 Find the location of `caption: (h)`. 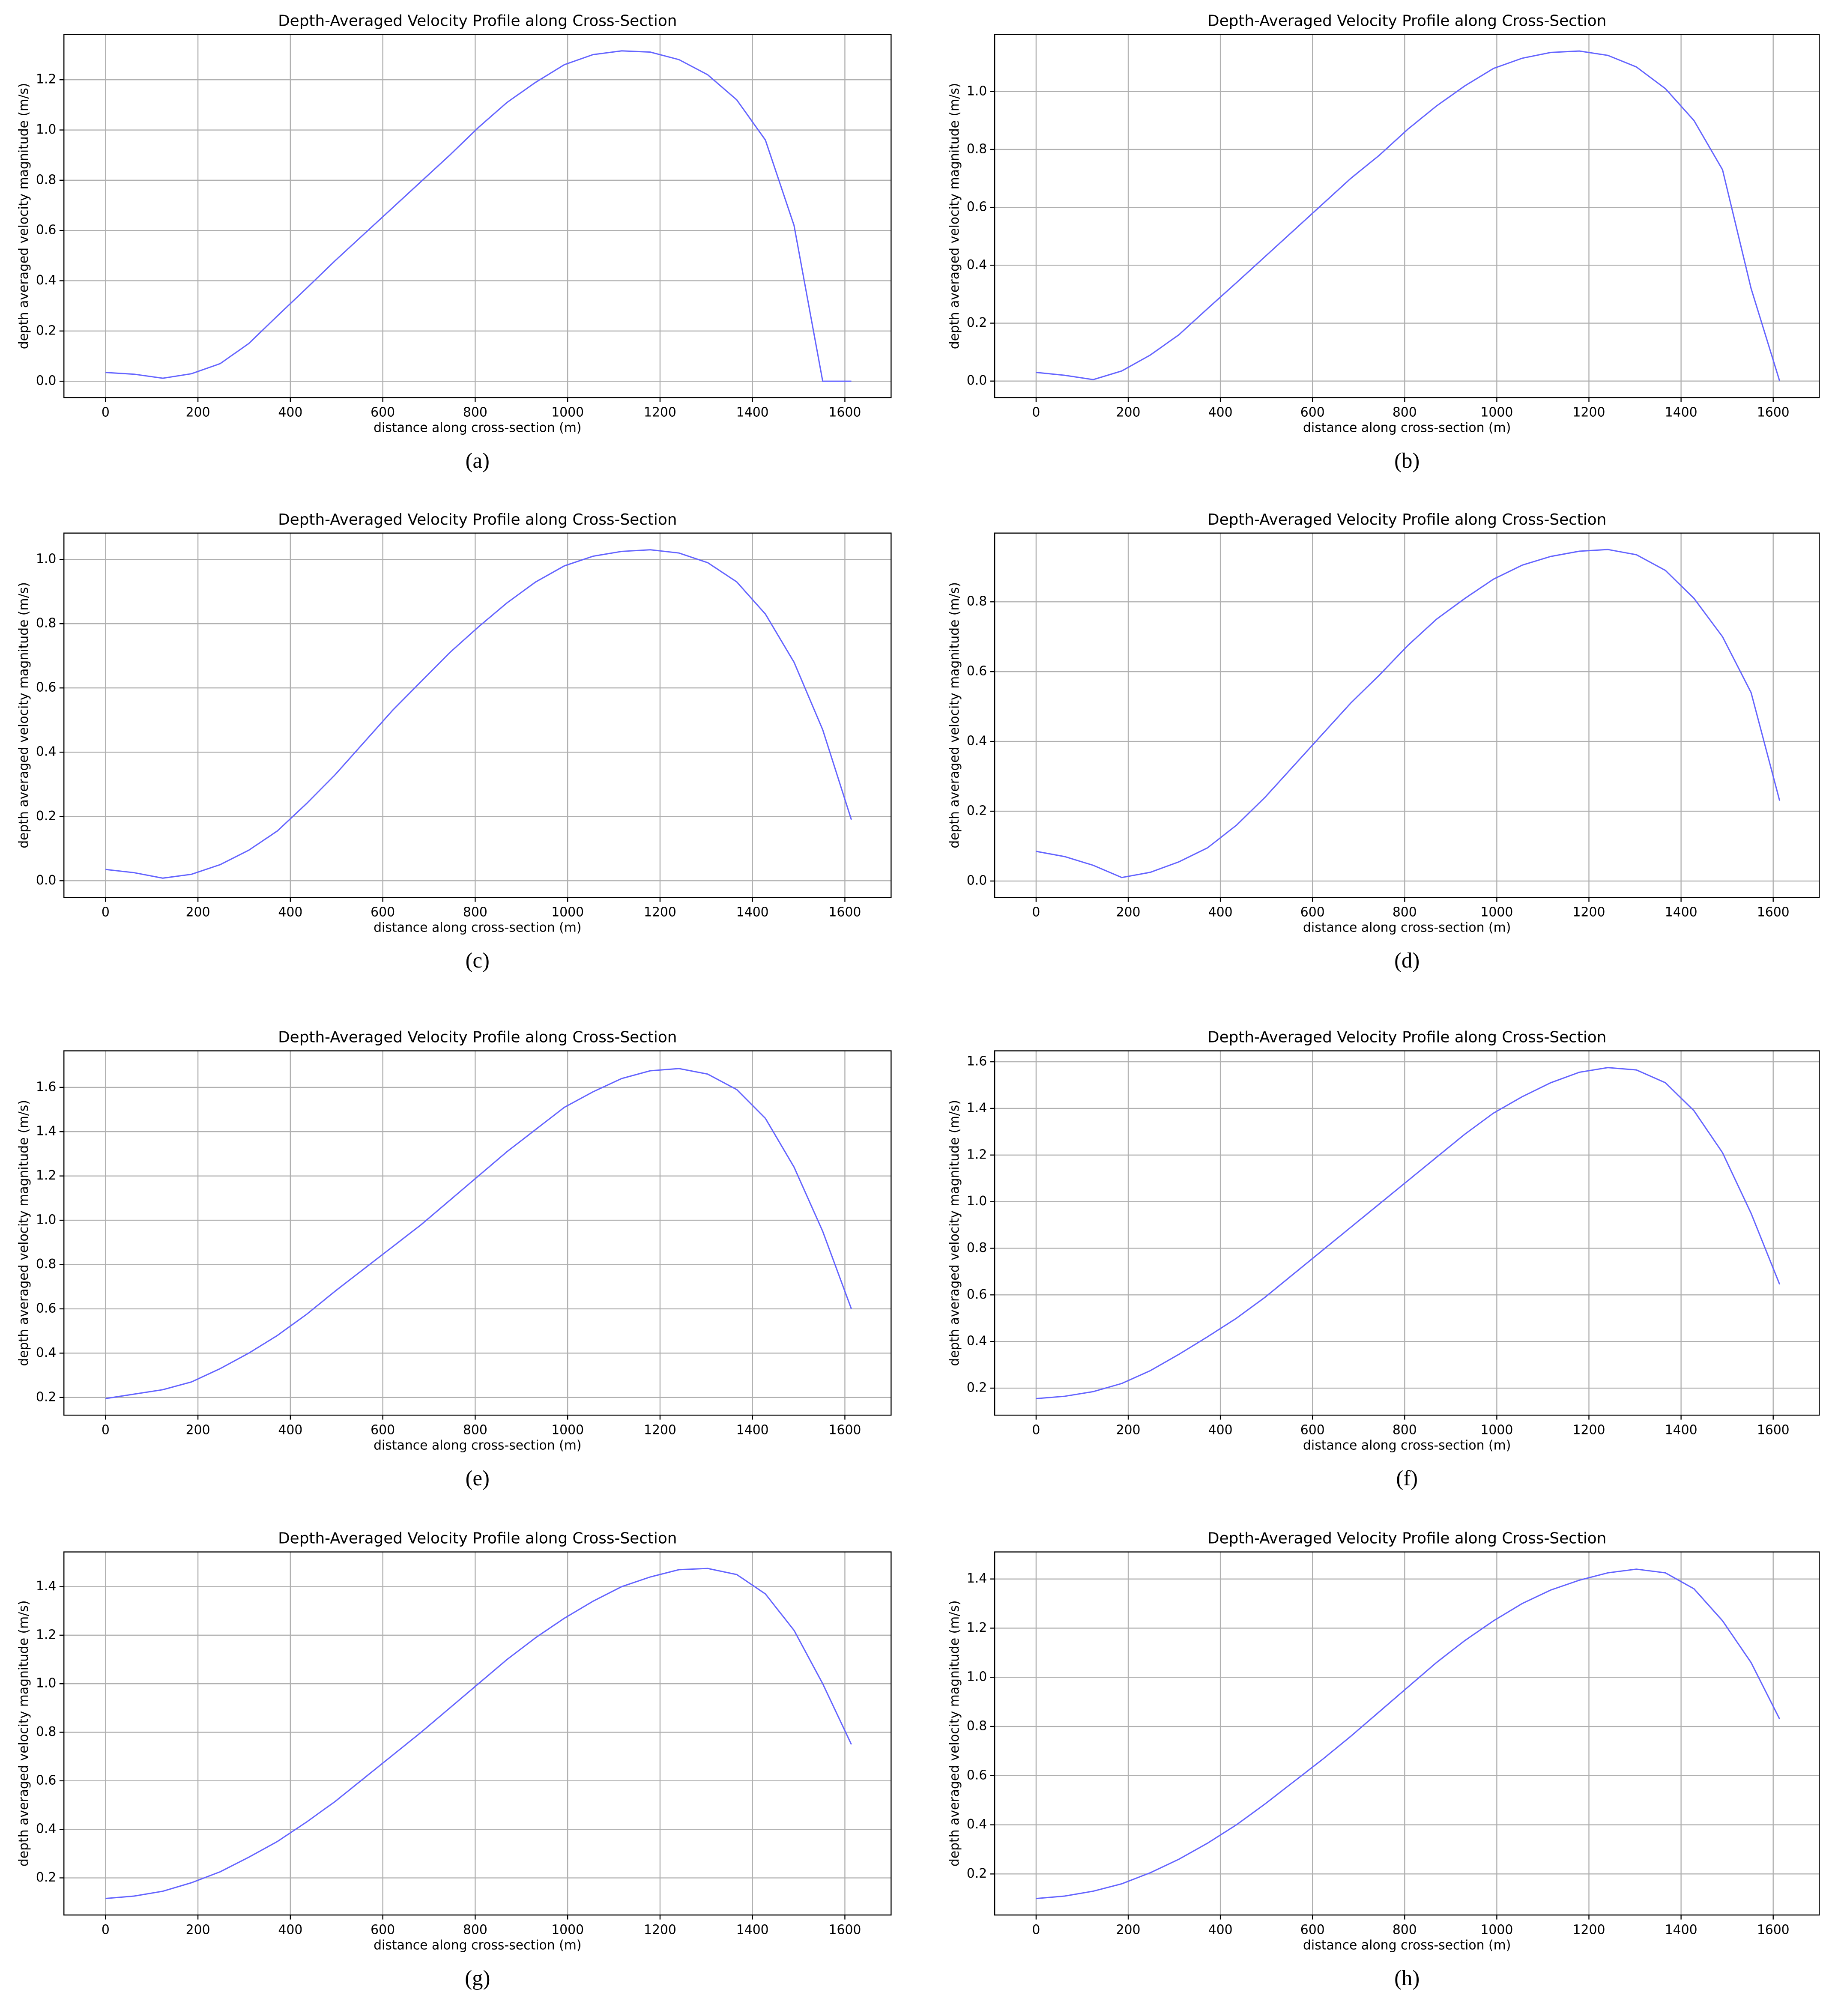

caption: (h) is located at coordinates (1407, 1978).